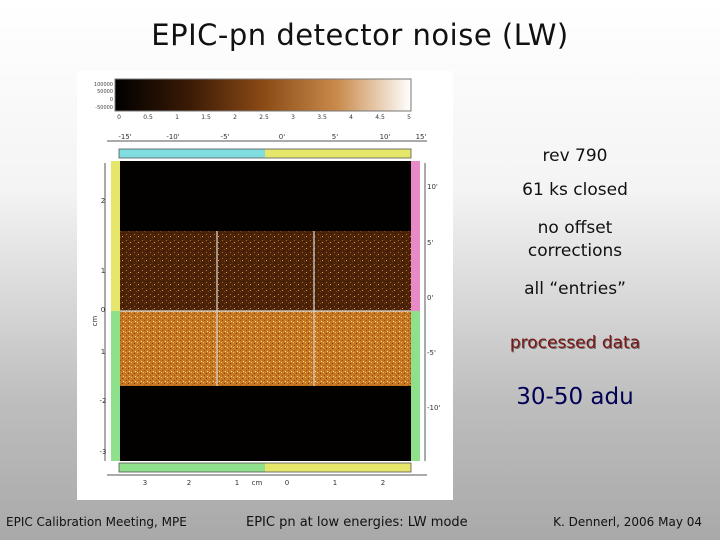 The height and width of the screenshot is (540, 720). I want to click on upper-ccd-row, so click(265, 271).